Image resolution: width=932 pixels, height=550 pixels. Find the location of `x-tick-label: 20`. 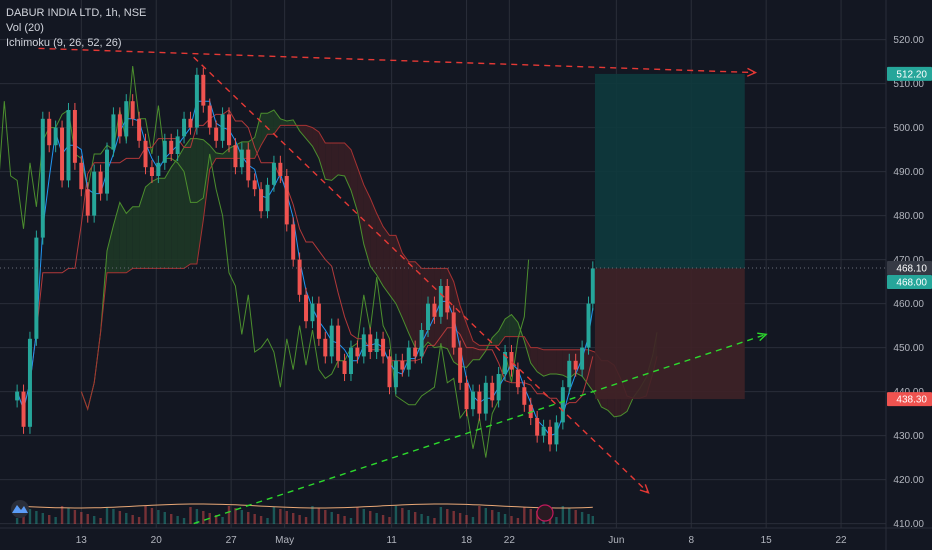

x-tick-label: 20 is located at coordinates (157, 540).